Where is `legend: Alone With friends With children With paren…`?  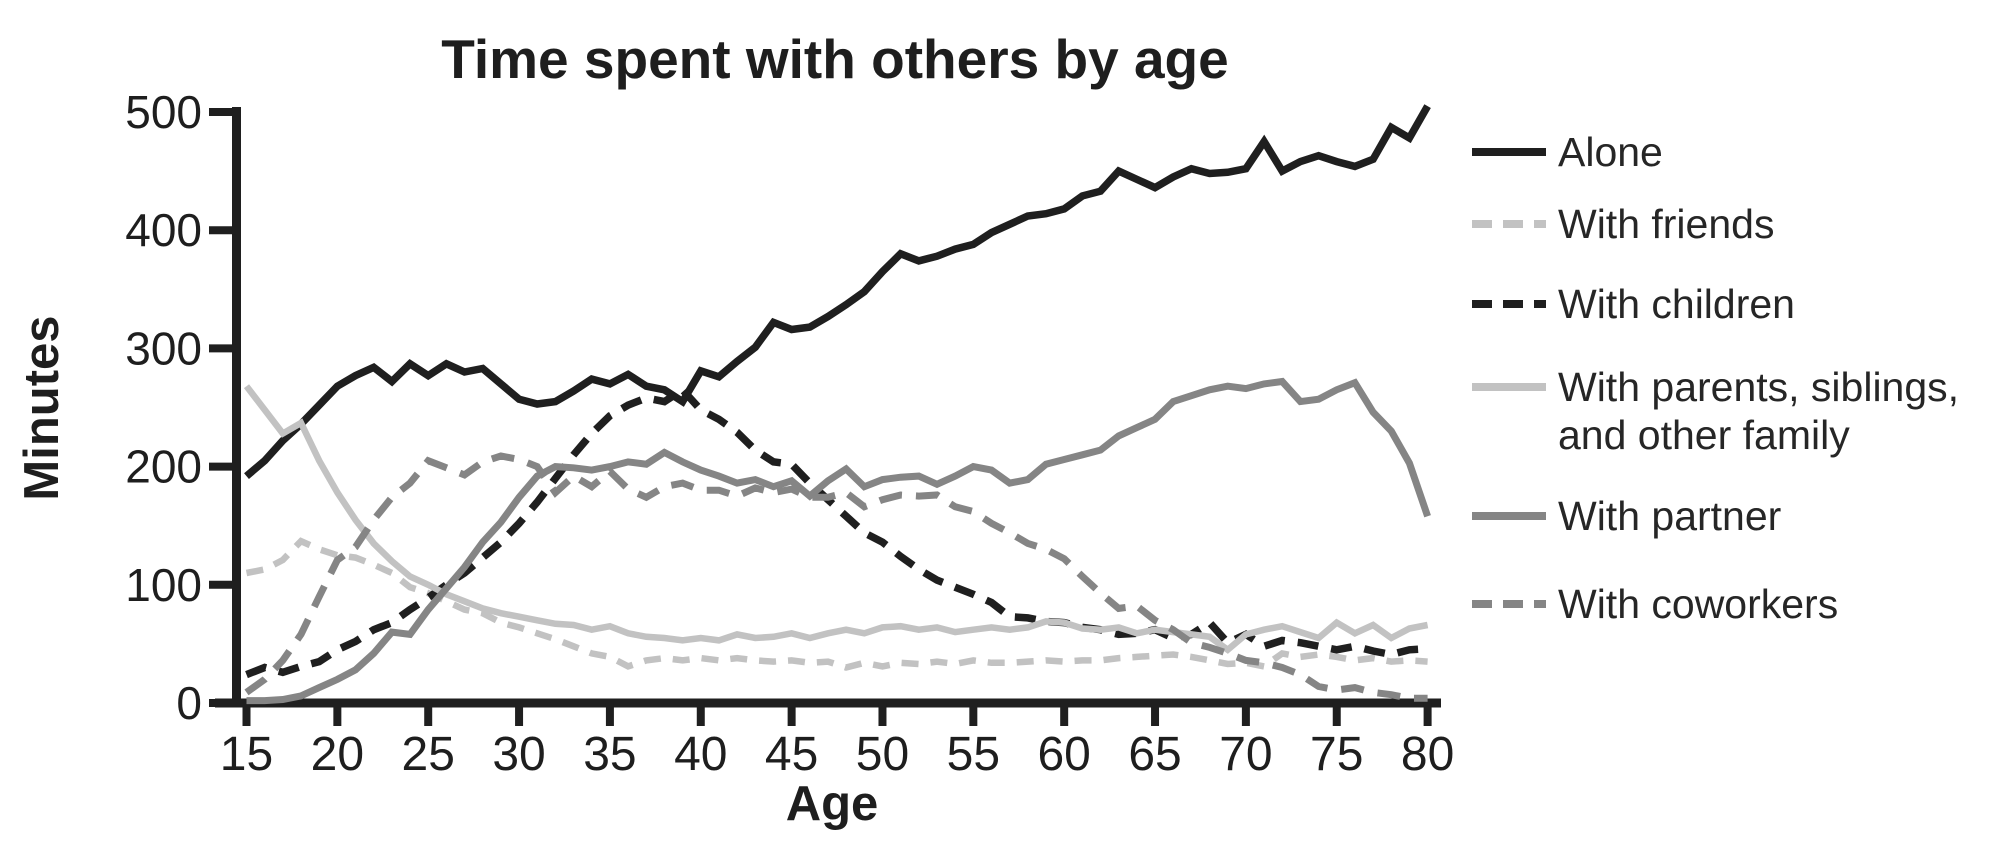
legend: Alone With friends With children With paren… is located at coordinates (1715, 378).